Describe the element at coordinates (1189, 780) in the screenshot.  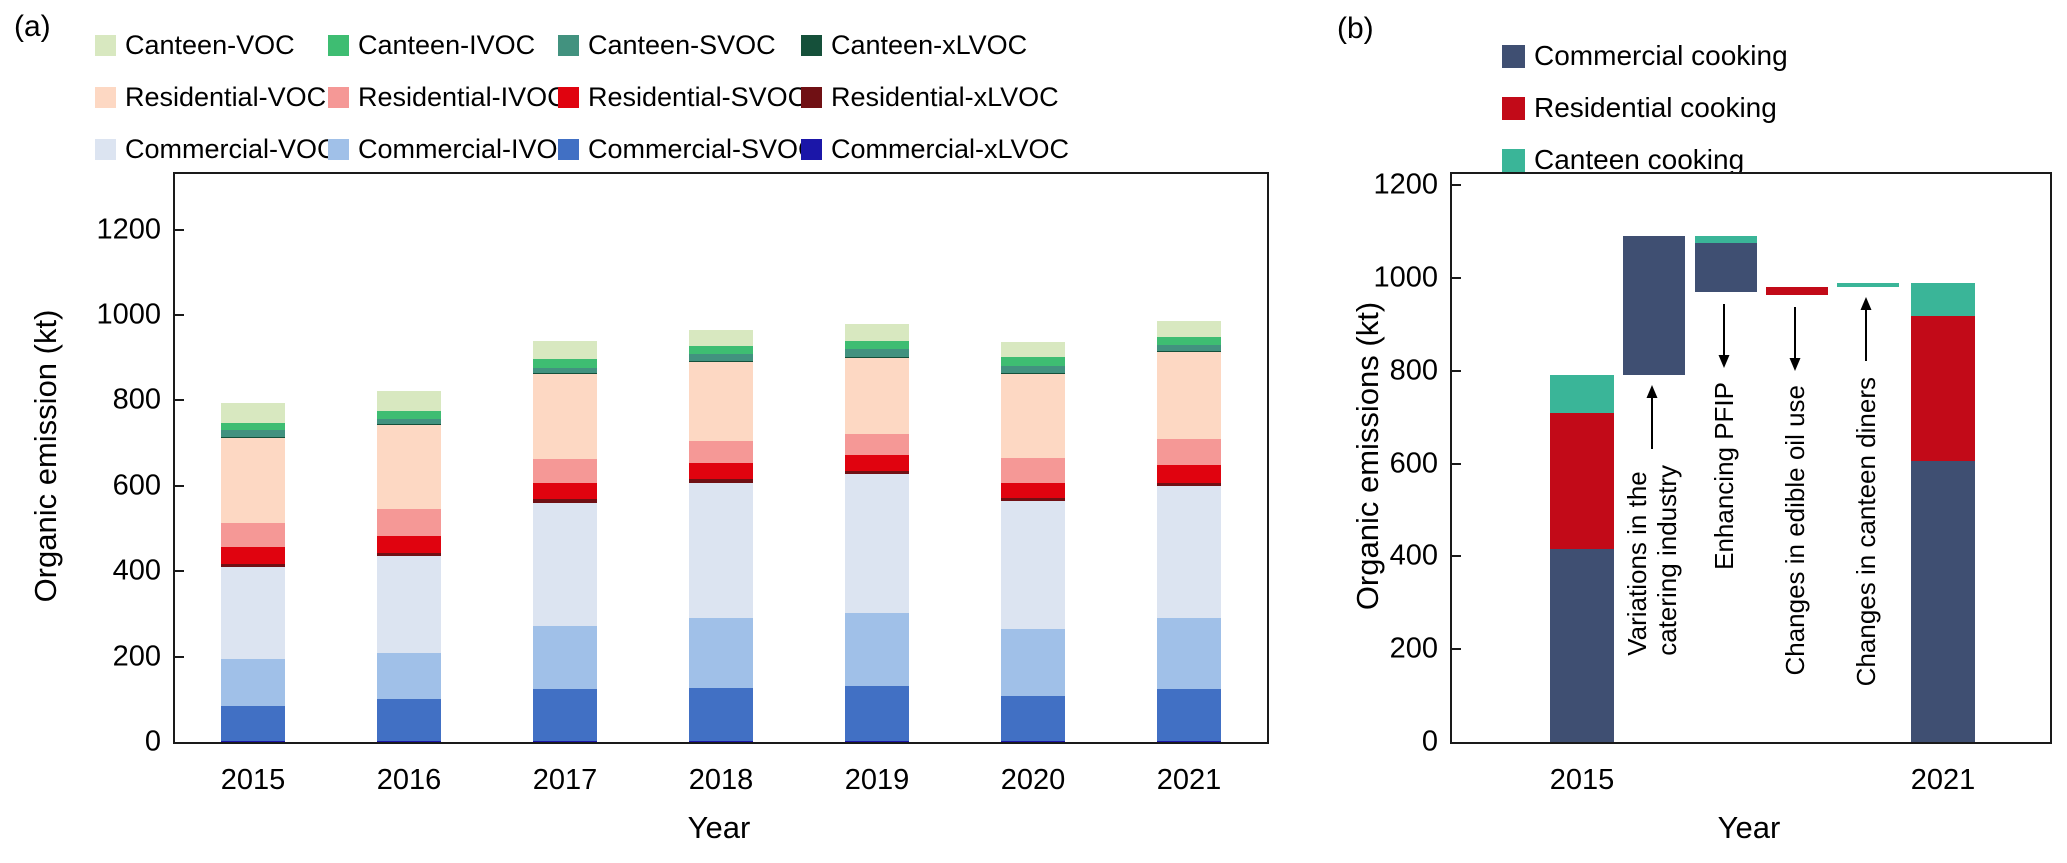
I see `x-tick-label-2021: 2021` at that location.